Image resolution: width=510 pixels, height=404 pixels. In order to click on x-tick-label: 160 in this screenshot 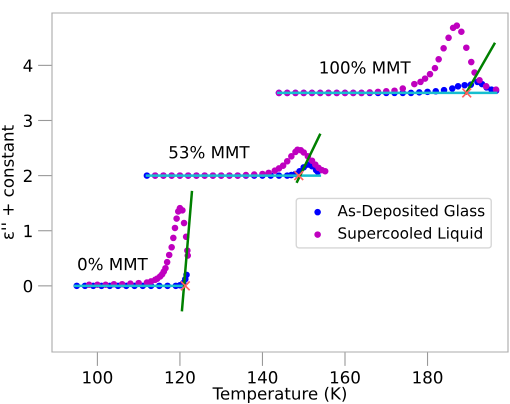, I will do `click(345, 377)`.